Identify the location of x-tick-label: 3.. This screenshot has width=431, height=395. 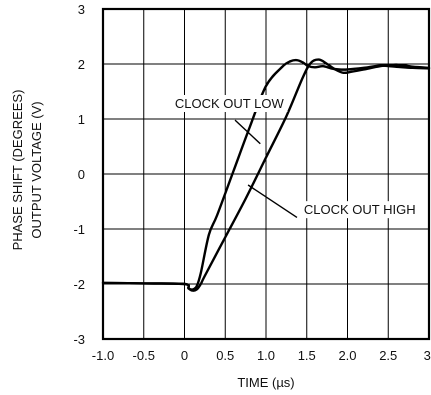
(427, 355).